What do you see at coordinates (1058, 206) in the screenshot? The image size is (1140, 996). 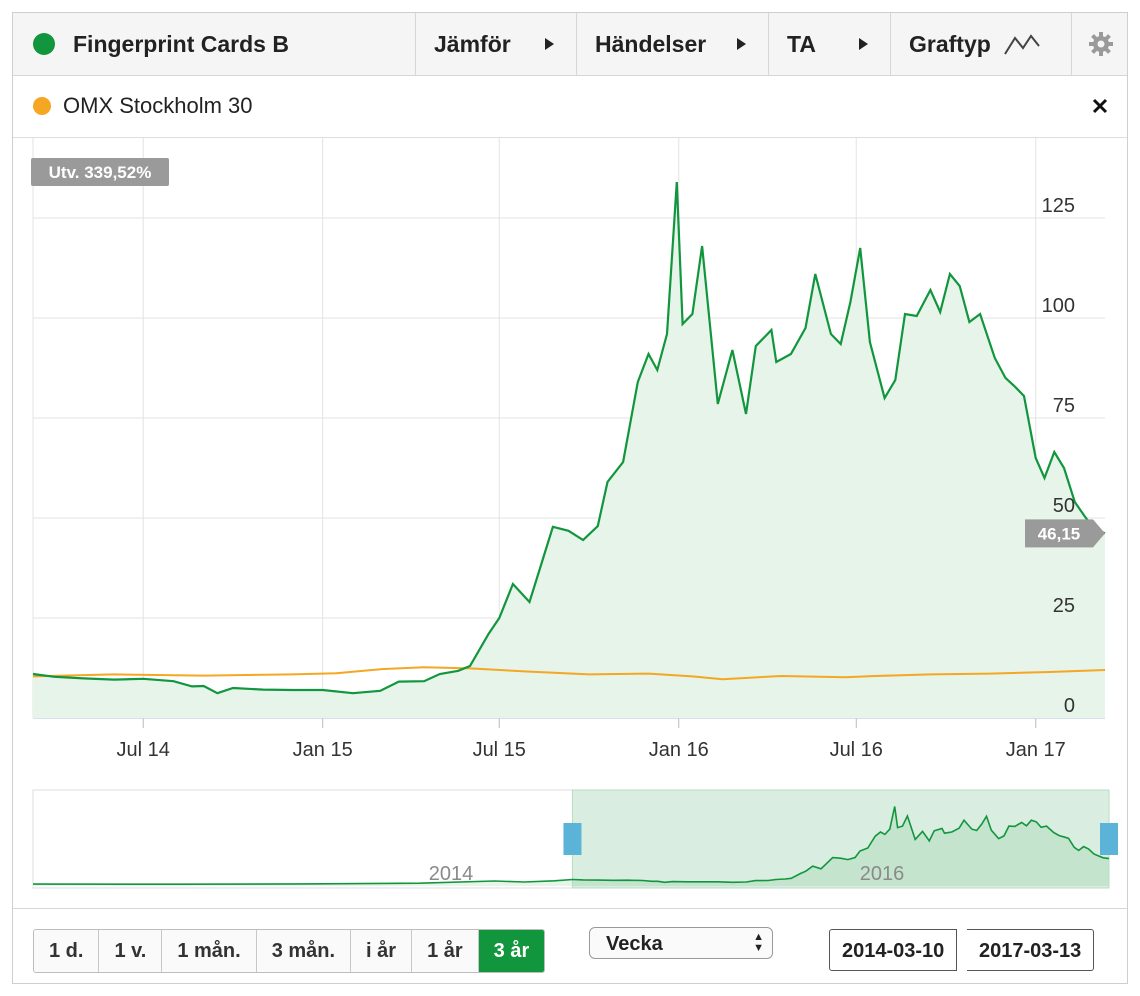 I see `y-tick-label: 125` at bounding box center [1058, 206].